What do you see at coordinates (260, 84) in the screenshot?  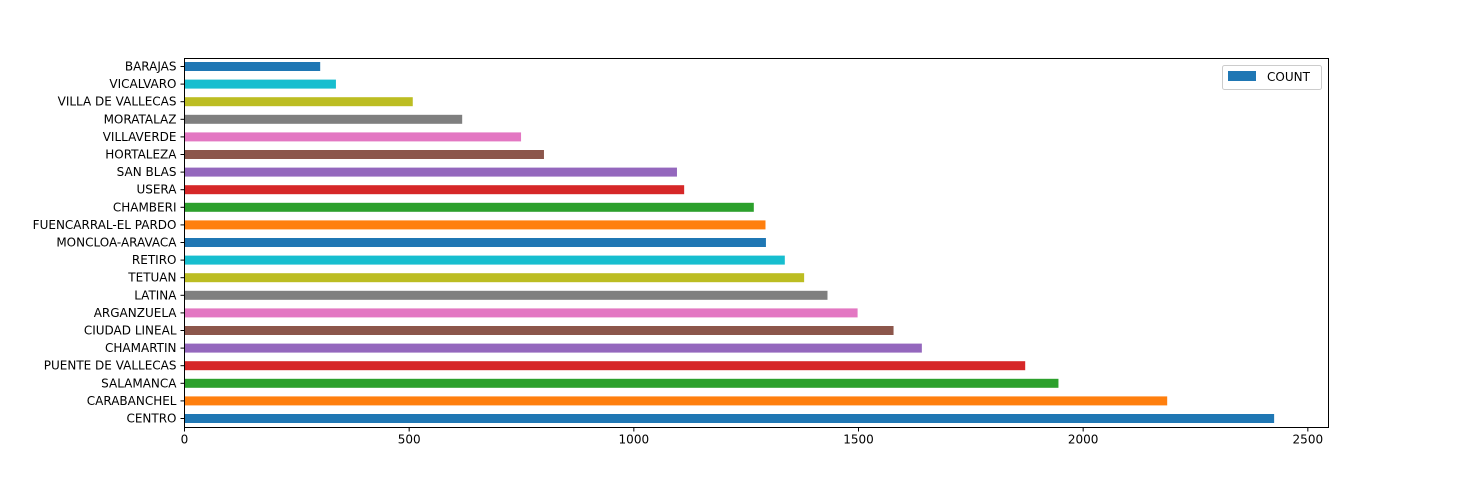 I see `bar-vicalvaro` at bounding box center [260, 84].